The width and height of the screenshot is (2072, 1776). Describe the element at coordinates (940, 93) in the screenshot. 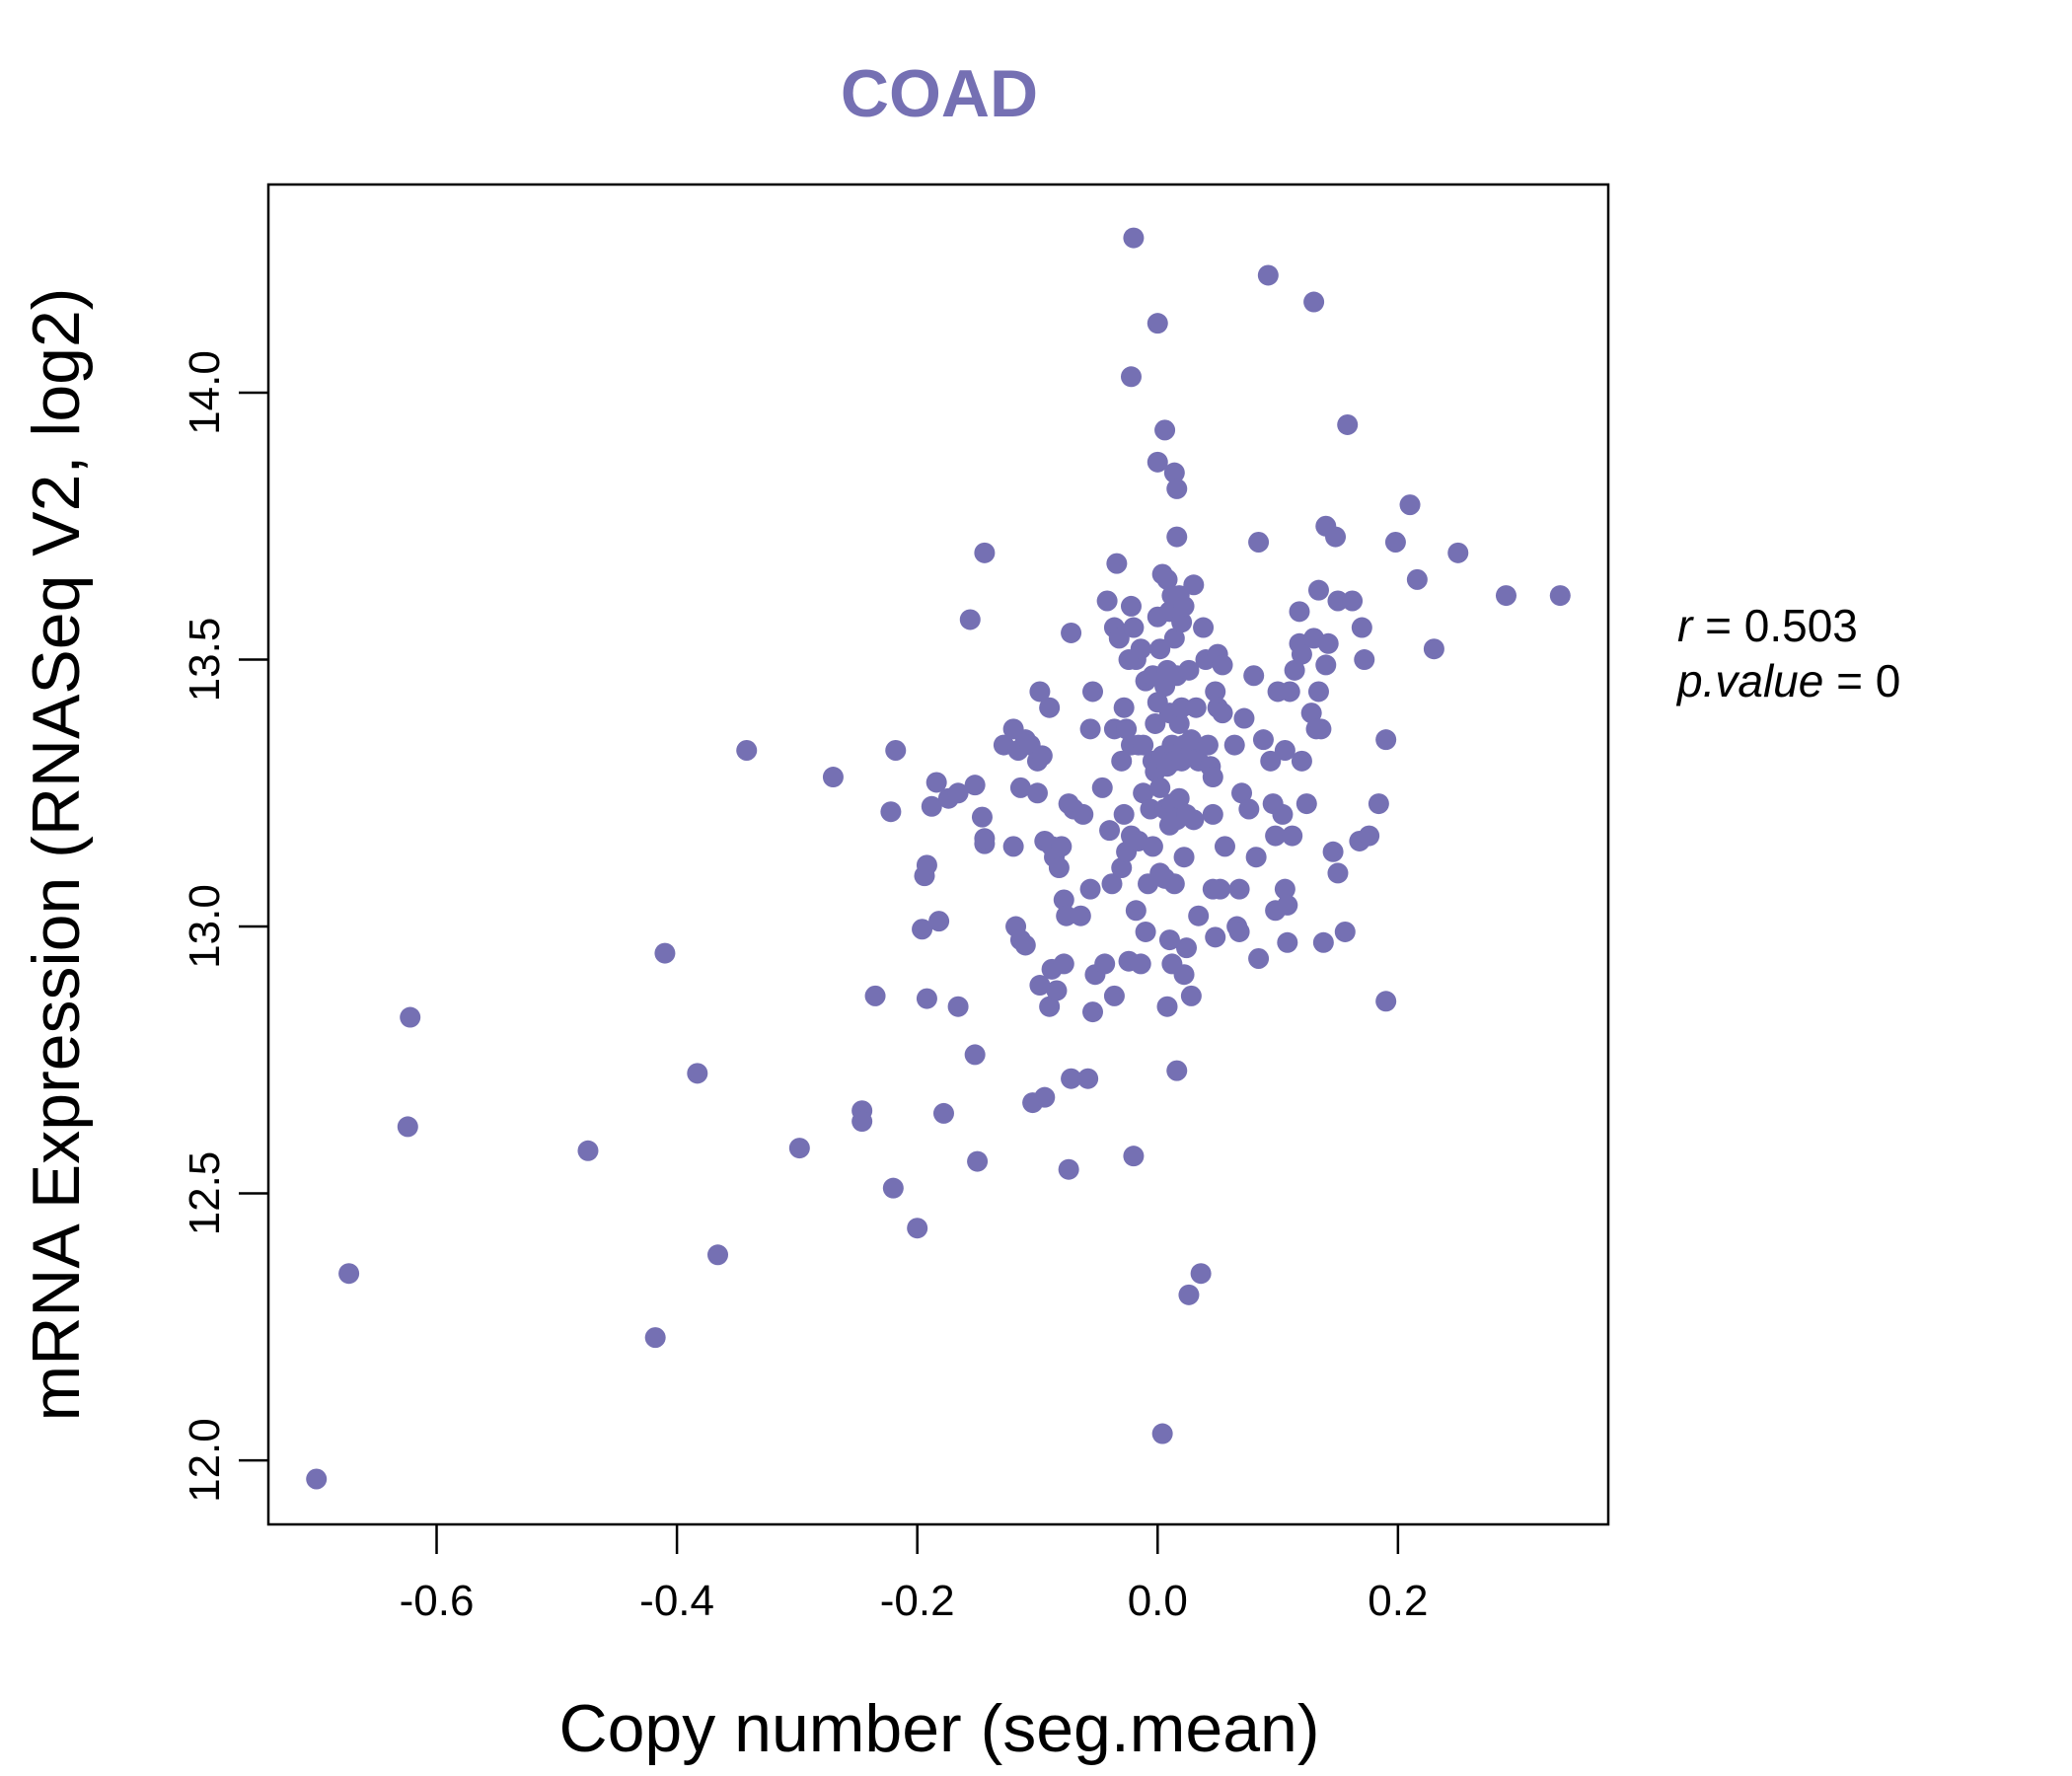

I see `chart-title: COAD` at that location.